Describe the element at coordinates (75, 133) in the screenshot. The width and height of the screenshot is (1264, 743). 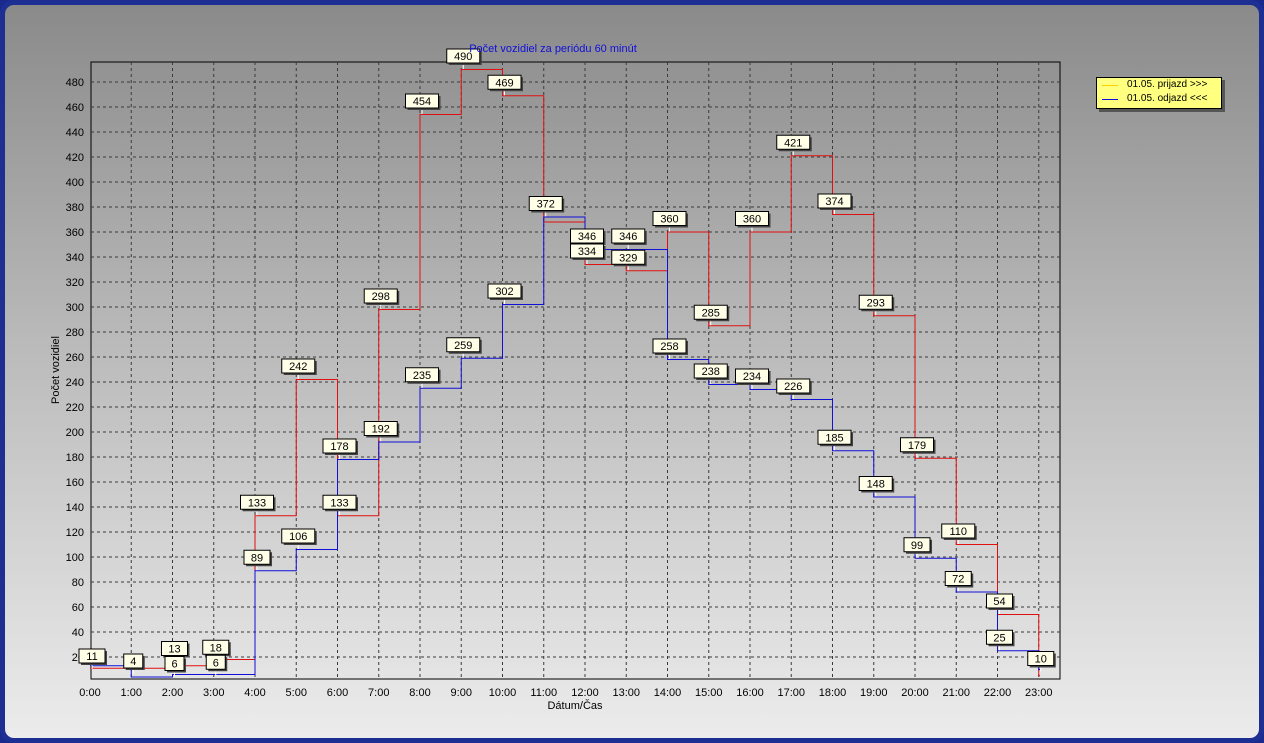
I see `y-tick-label: 440` at that location.